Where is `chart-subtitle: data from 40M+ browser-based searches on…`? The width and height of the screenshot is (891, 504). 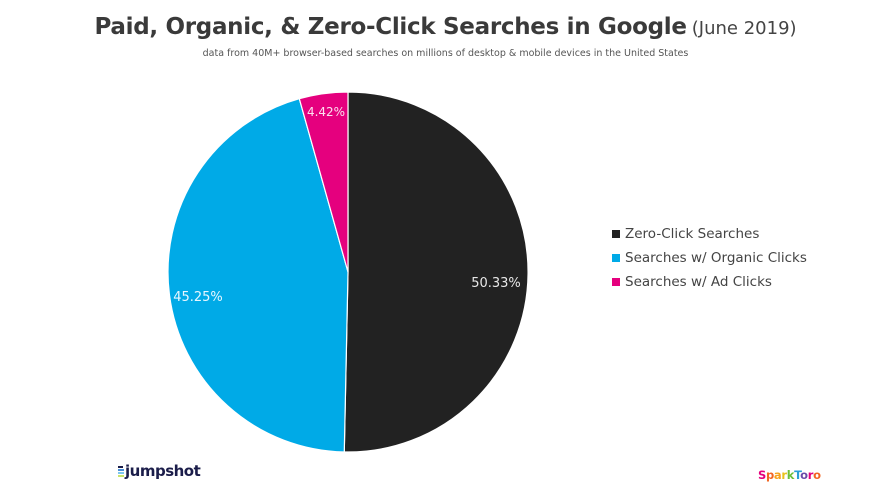
chart-subtitle: data from 40M+ browser-based searches on… is located at coordinates (445, 53).